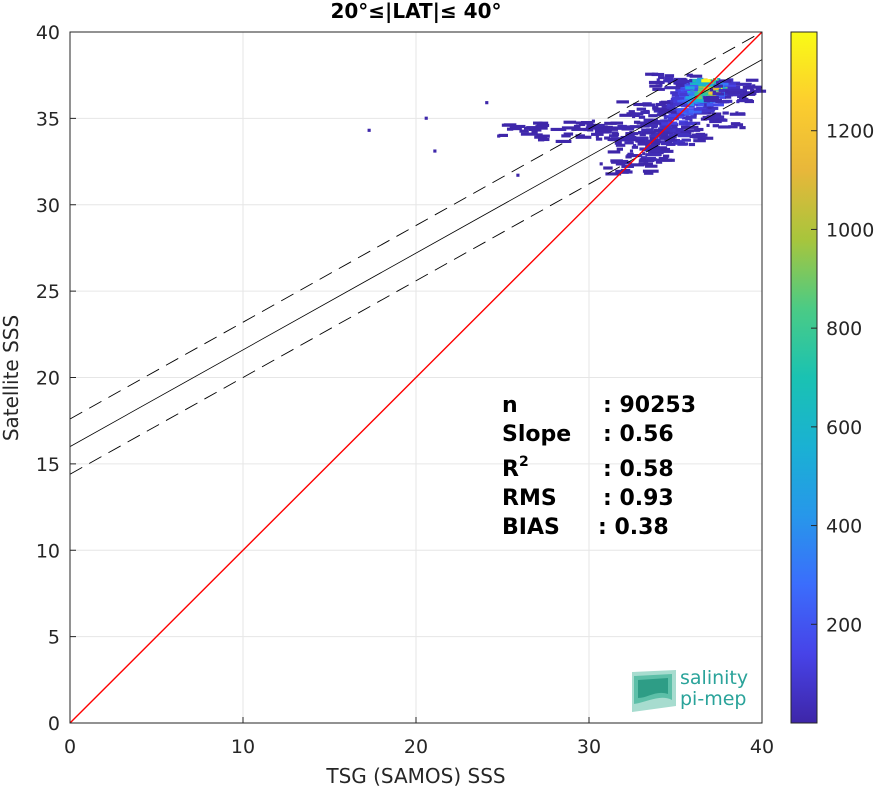 The height and width of the screenshot is (789, 879). Describe the element at coordinates (844, 428) in the screenshot. I see `colorbar-tick-label-2: 600` at that location.